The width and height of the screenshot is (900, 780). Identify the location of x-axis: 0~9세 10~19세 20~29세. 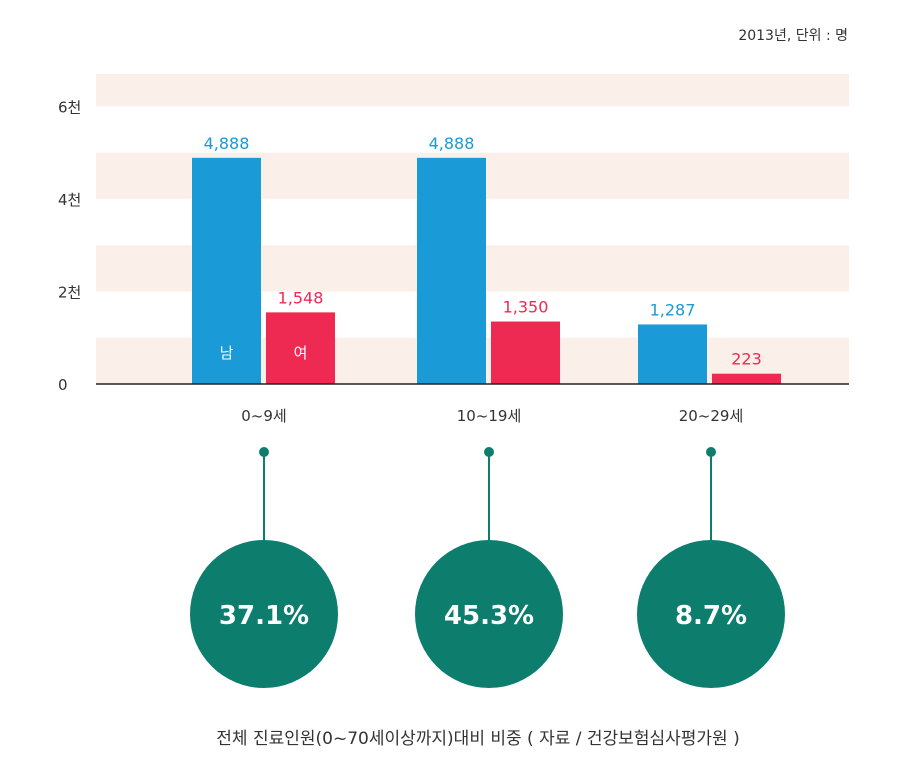
(492, 416).